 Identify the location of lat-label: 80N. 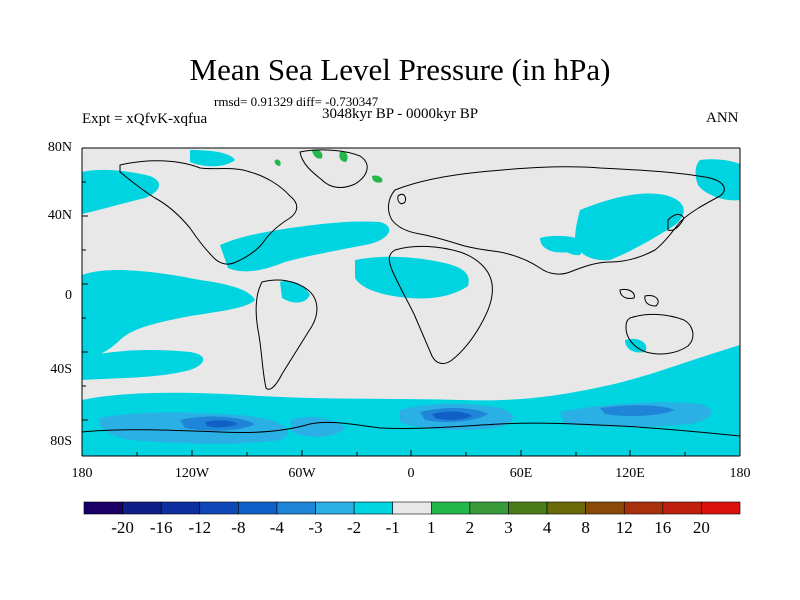
(59, 147).